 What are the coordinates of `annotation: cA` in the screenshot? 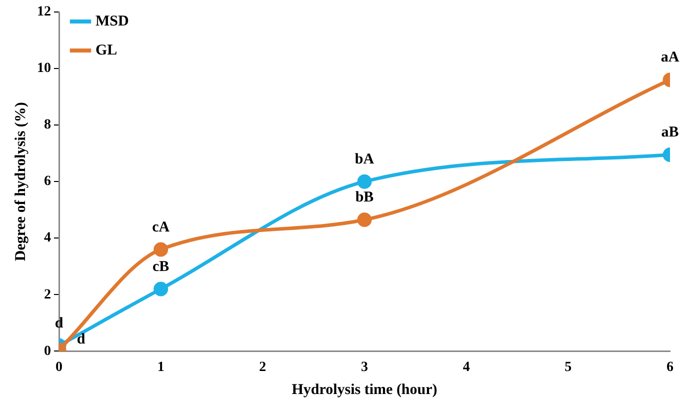 It's located at (161, 227).